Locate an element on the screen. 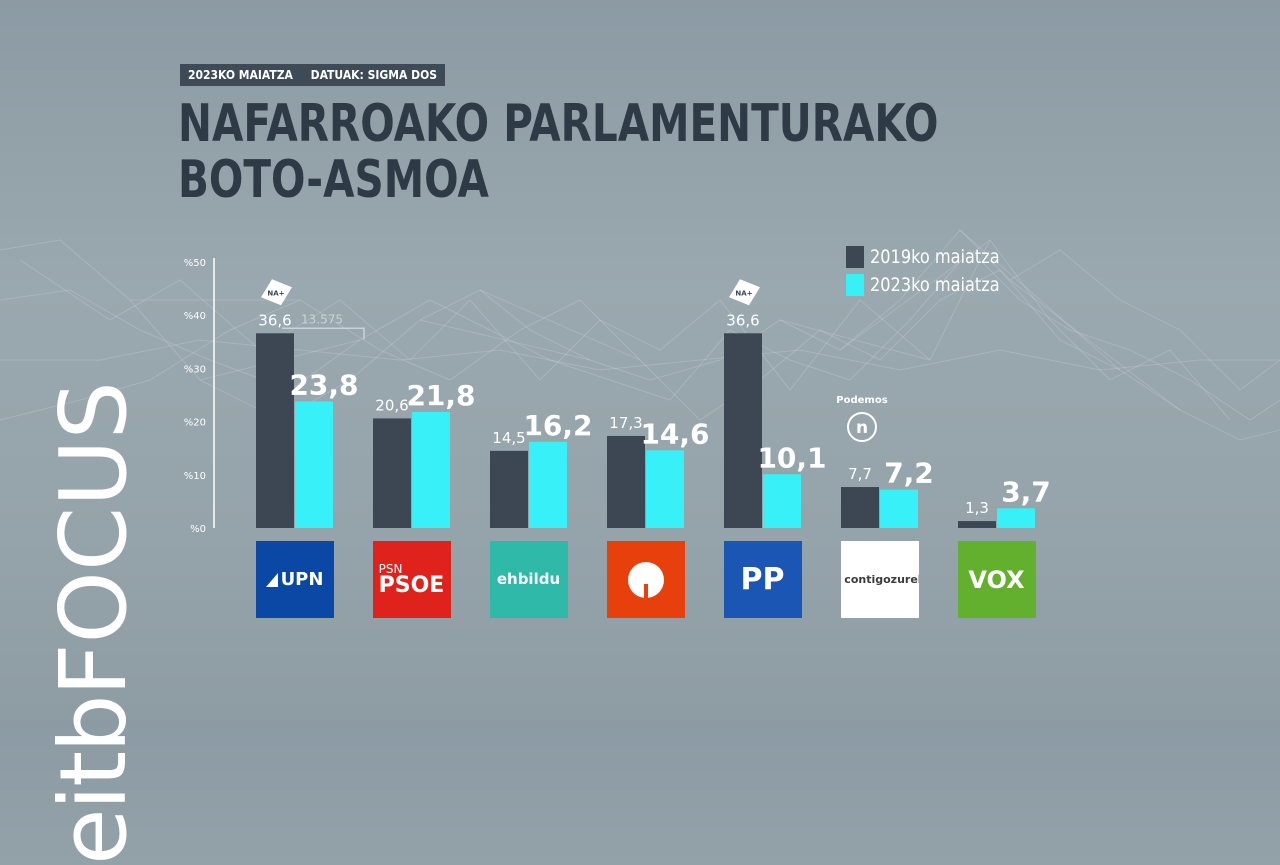 The height and width of the screenshot is (865, 1280). header-source: DATUAK: SIGMA DOS is located at coordinates (374, 75).